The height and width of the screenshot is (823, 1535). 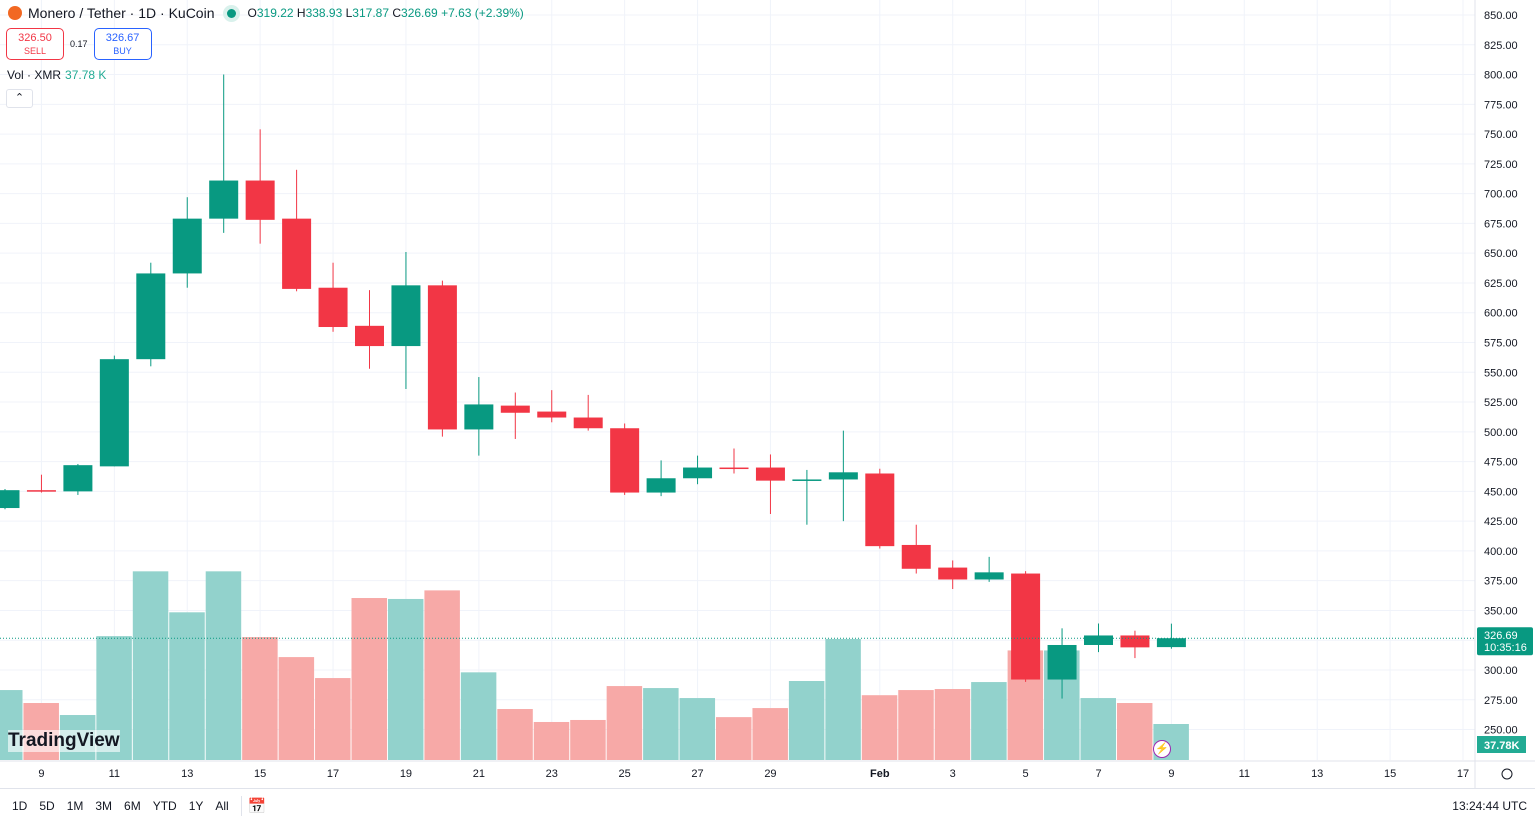 What do you see at coordinates (1026, 774) in the screenshot?
I see `date-tick: 5` at bounding box center [1026, 774].